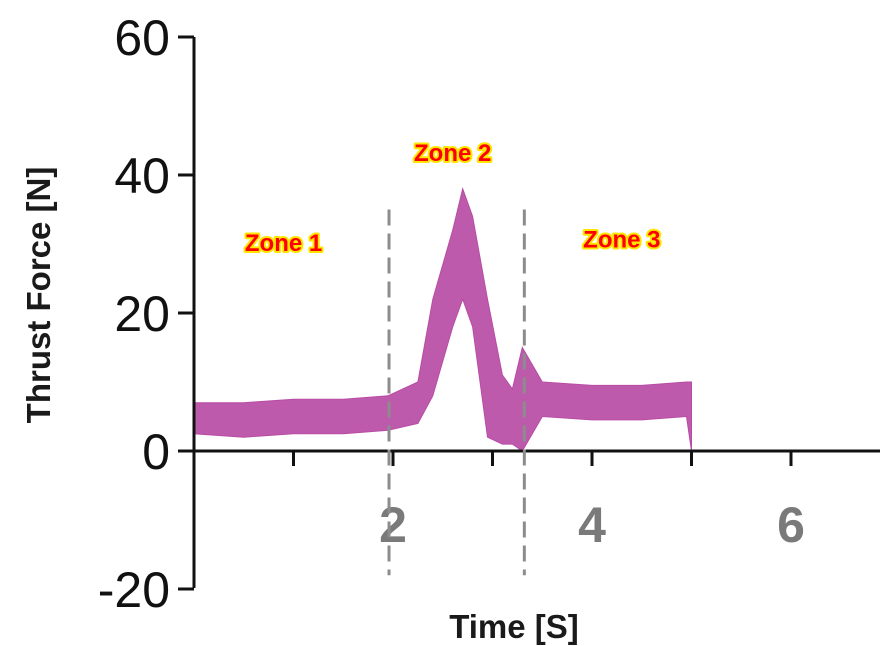  Describe the element at coordinates (514, 626) in the screenshot. I see `x-axis-title: Time [S]` at that location.